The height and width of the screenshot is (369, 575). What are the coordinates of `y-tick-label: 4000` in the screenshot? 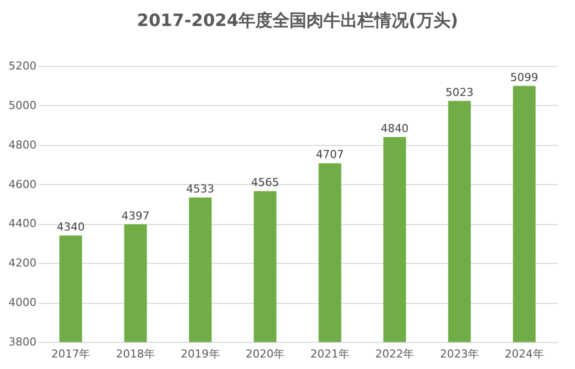 It's located at (22, 303).